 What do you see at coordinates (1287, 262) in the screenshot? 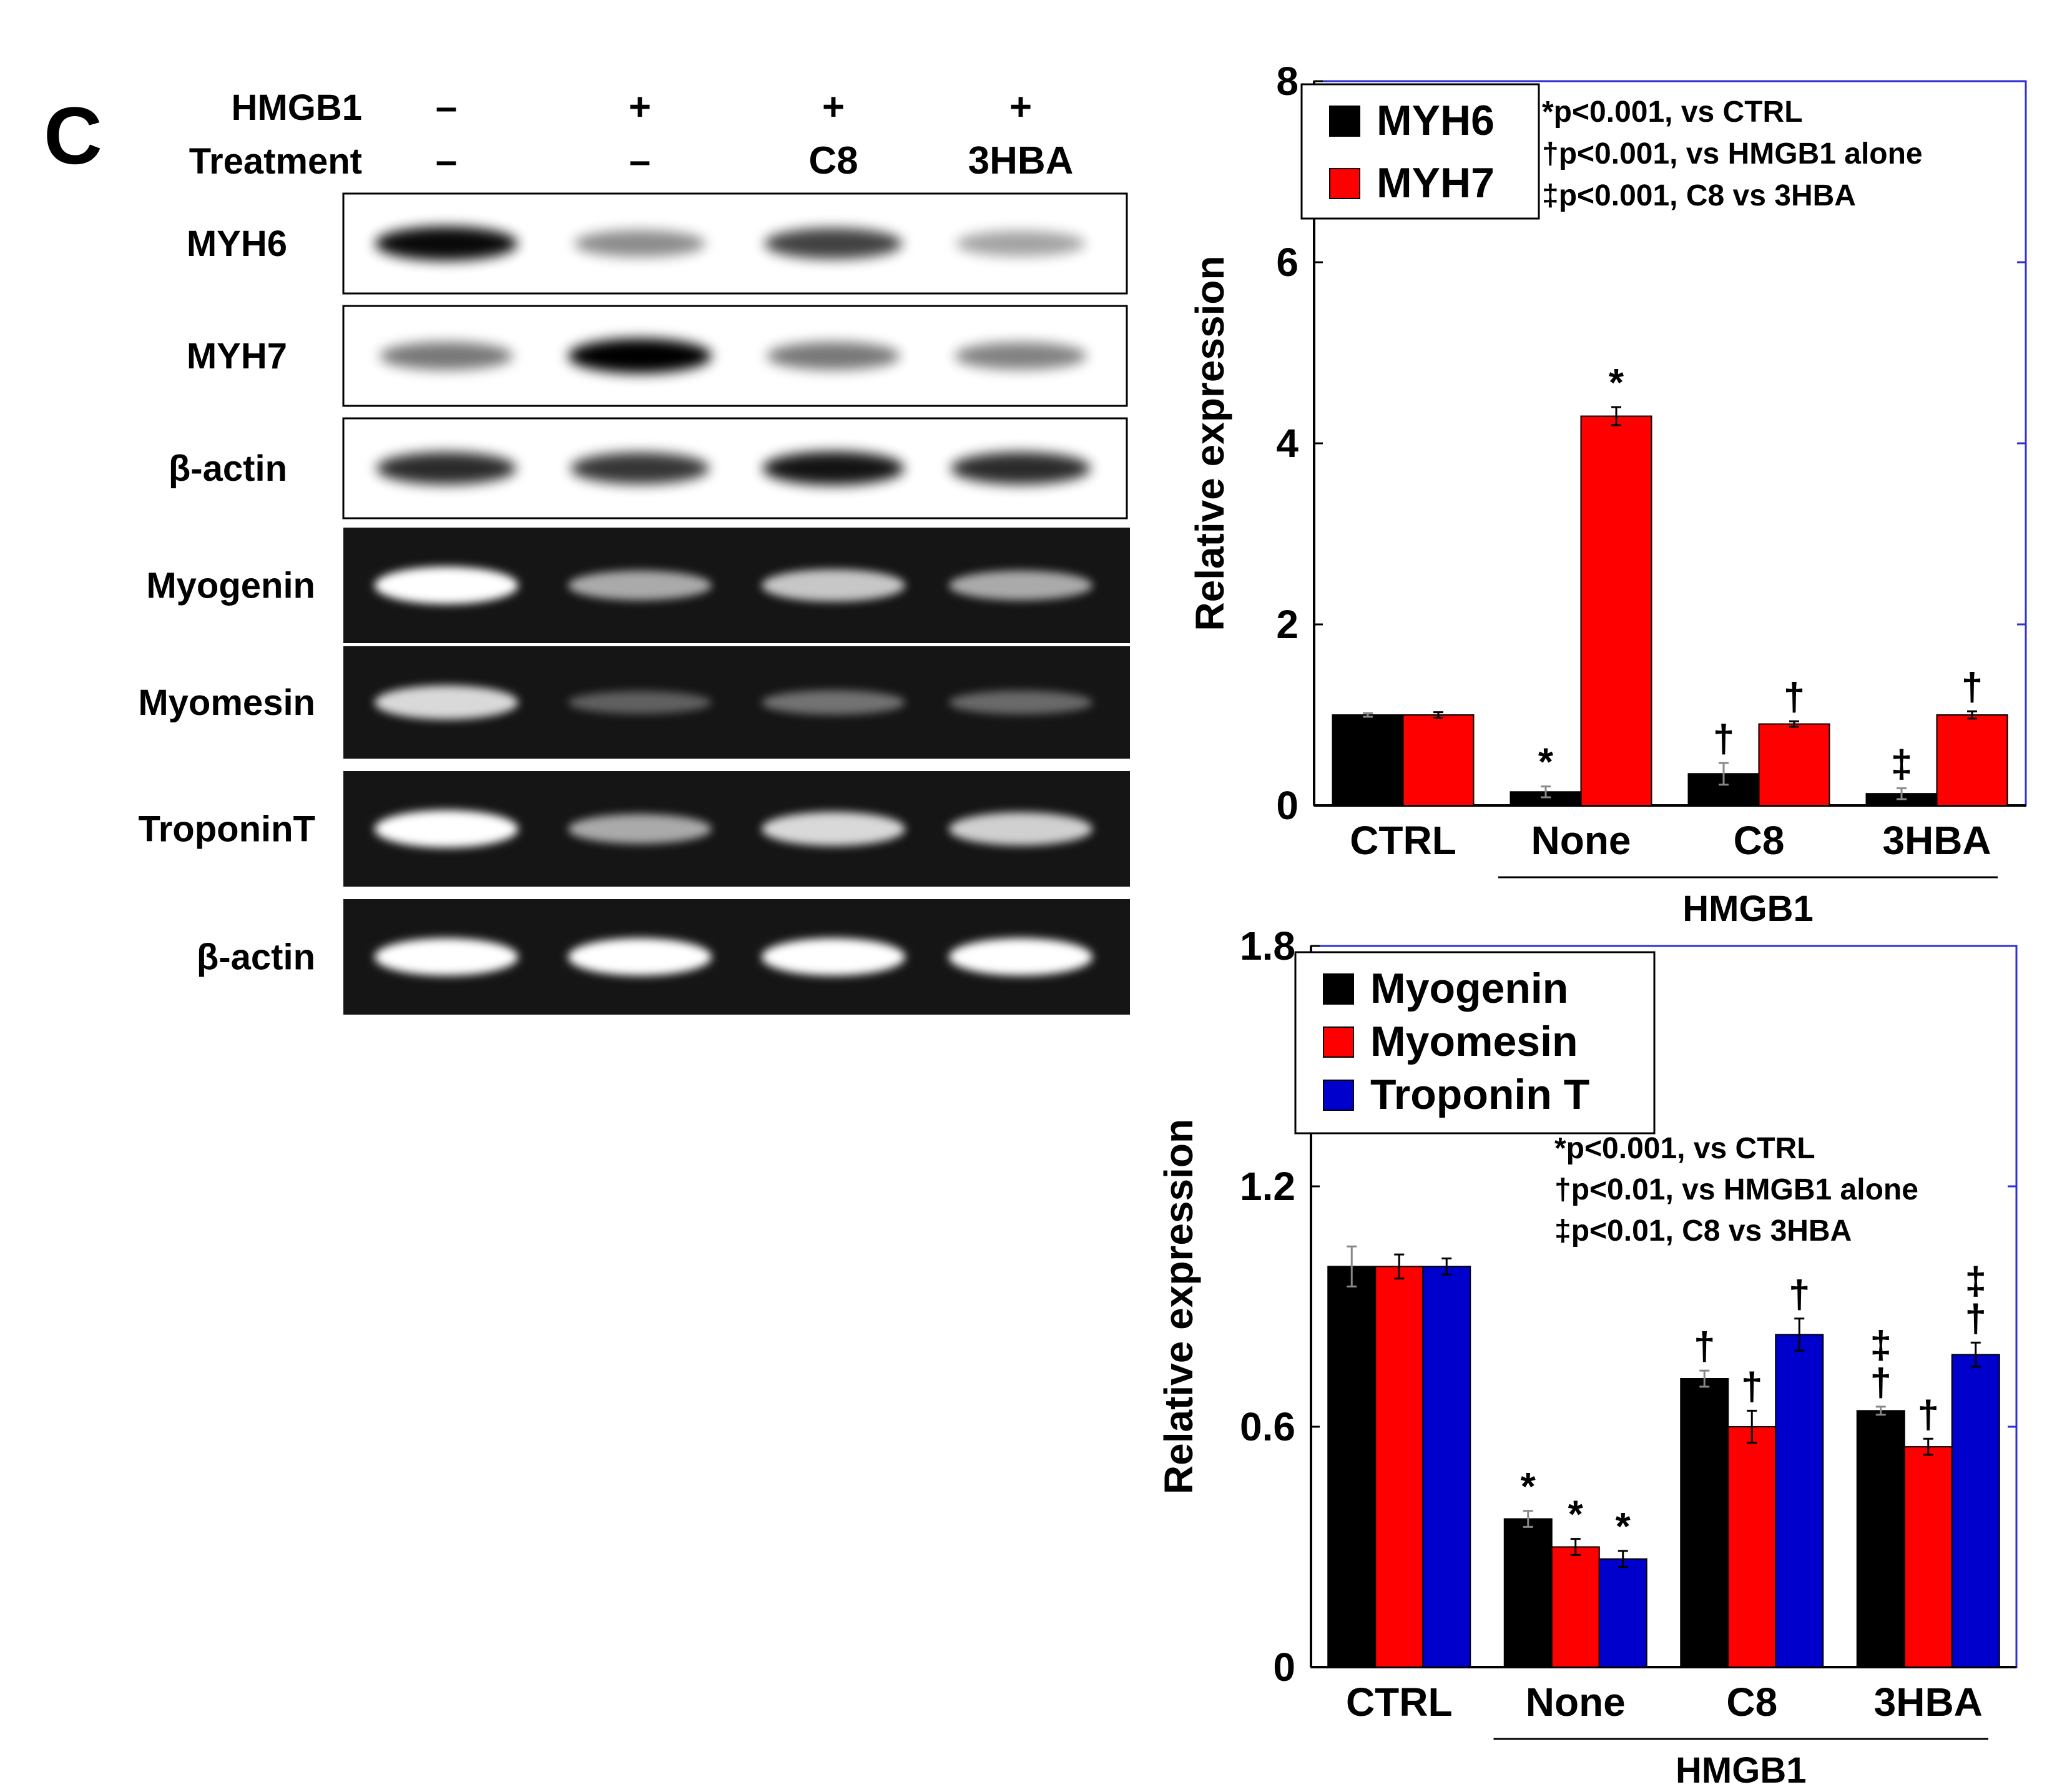
I see `y-tick-label: 6` at bounding box center [1287, 262].